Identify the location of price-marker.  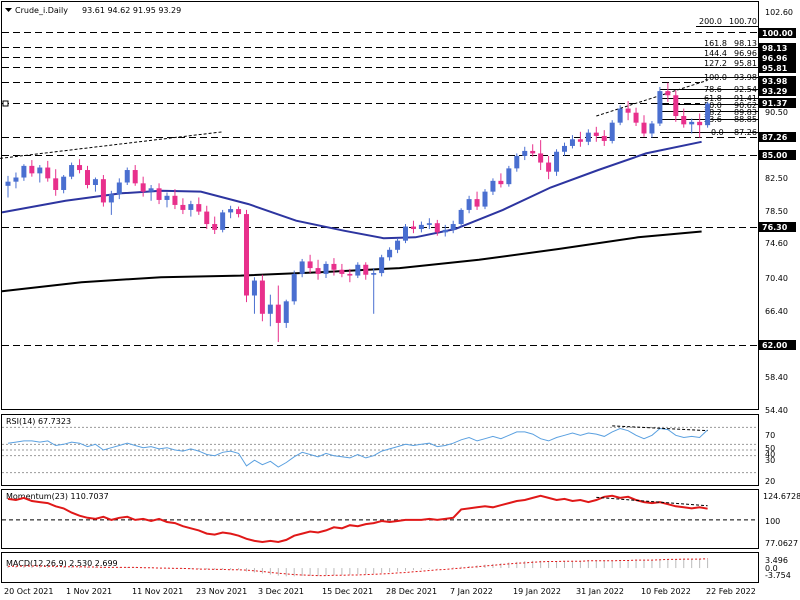
(5, 103).